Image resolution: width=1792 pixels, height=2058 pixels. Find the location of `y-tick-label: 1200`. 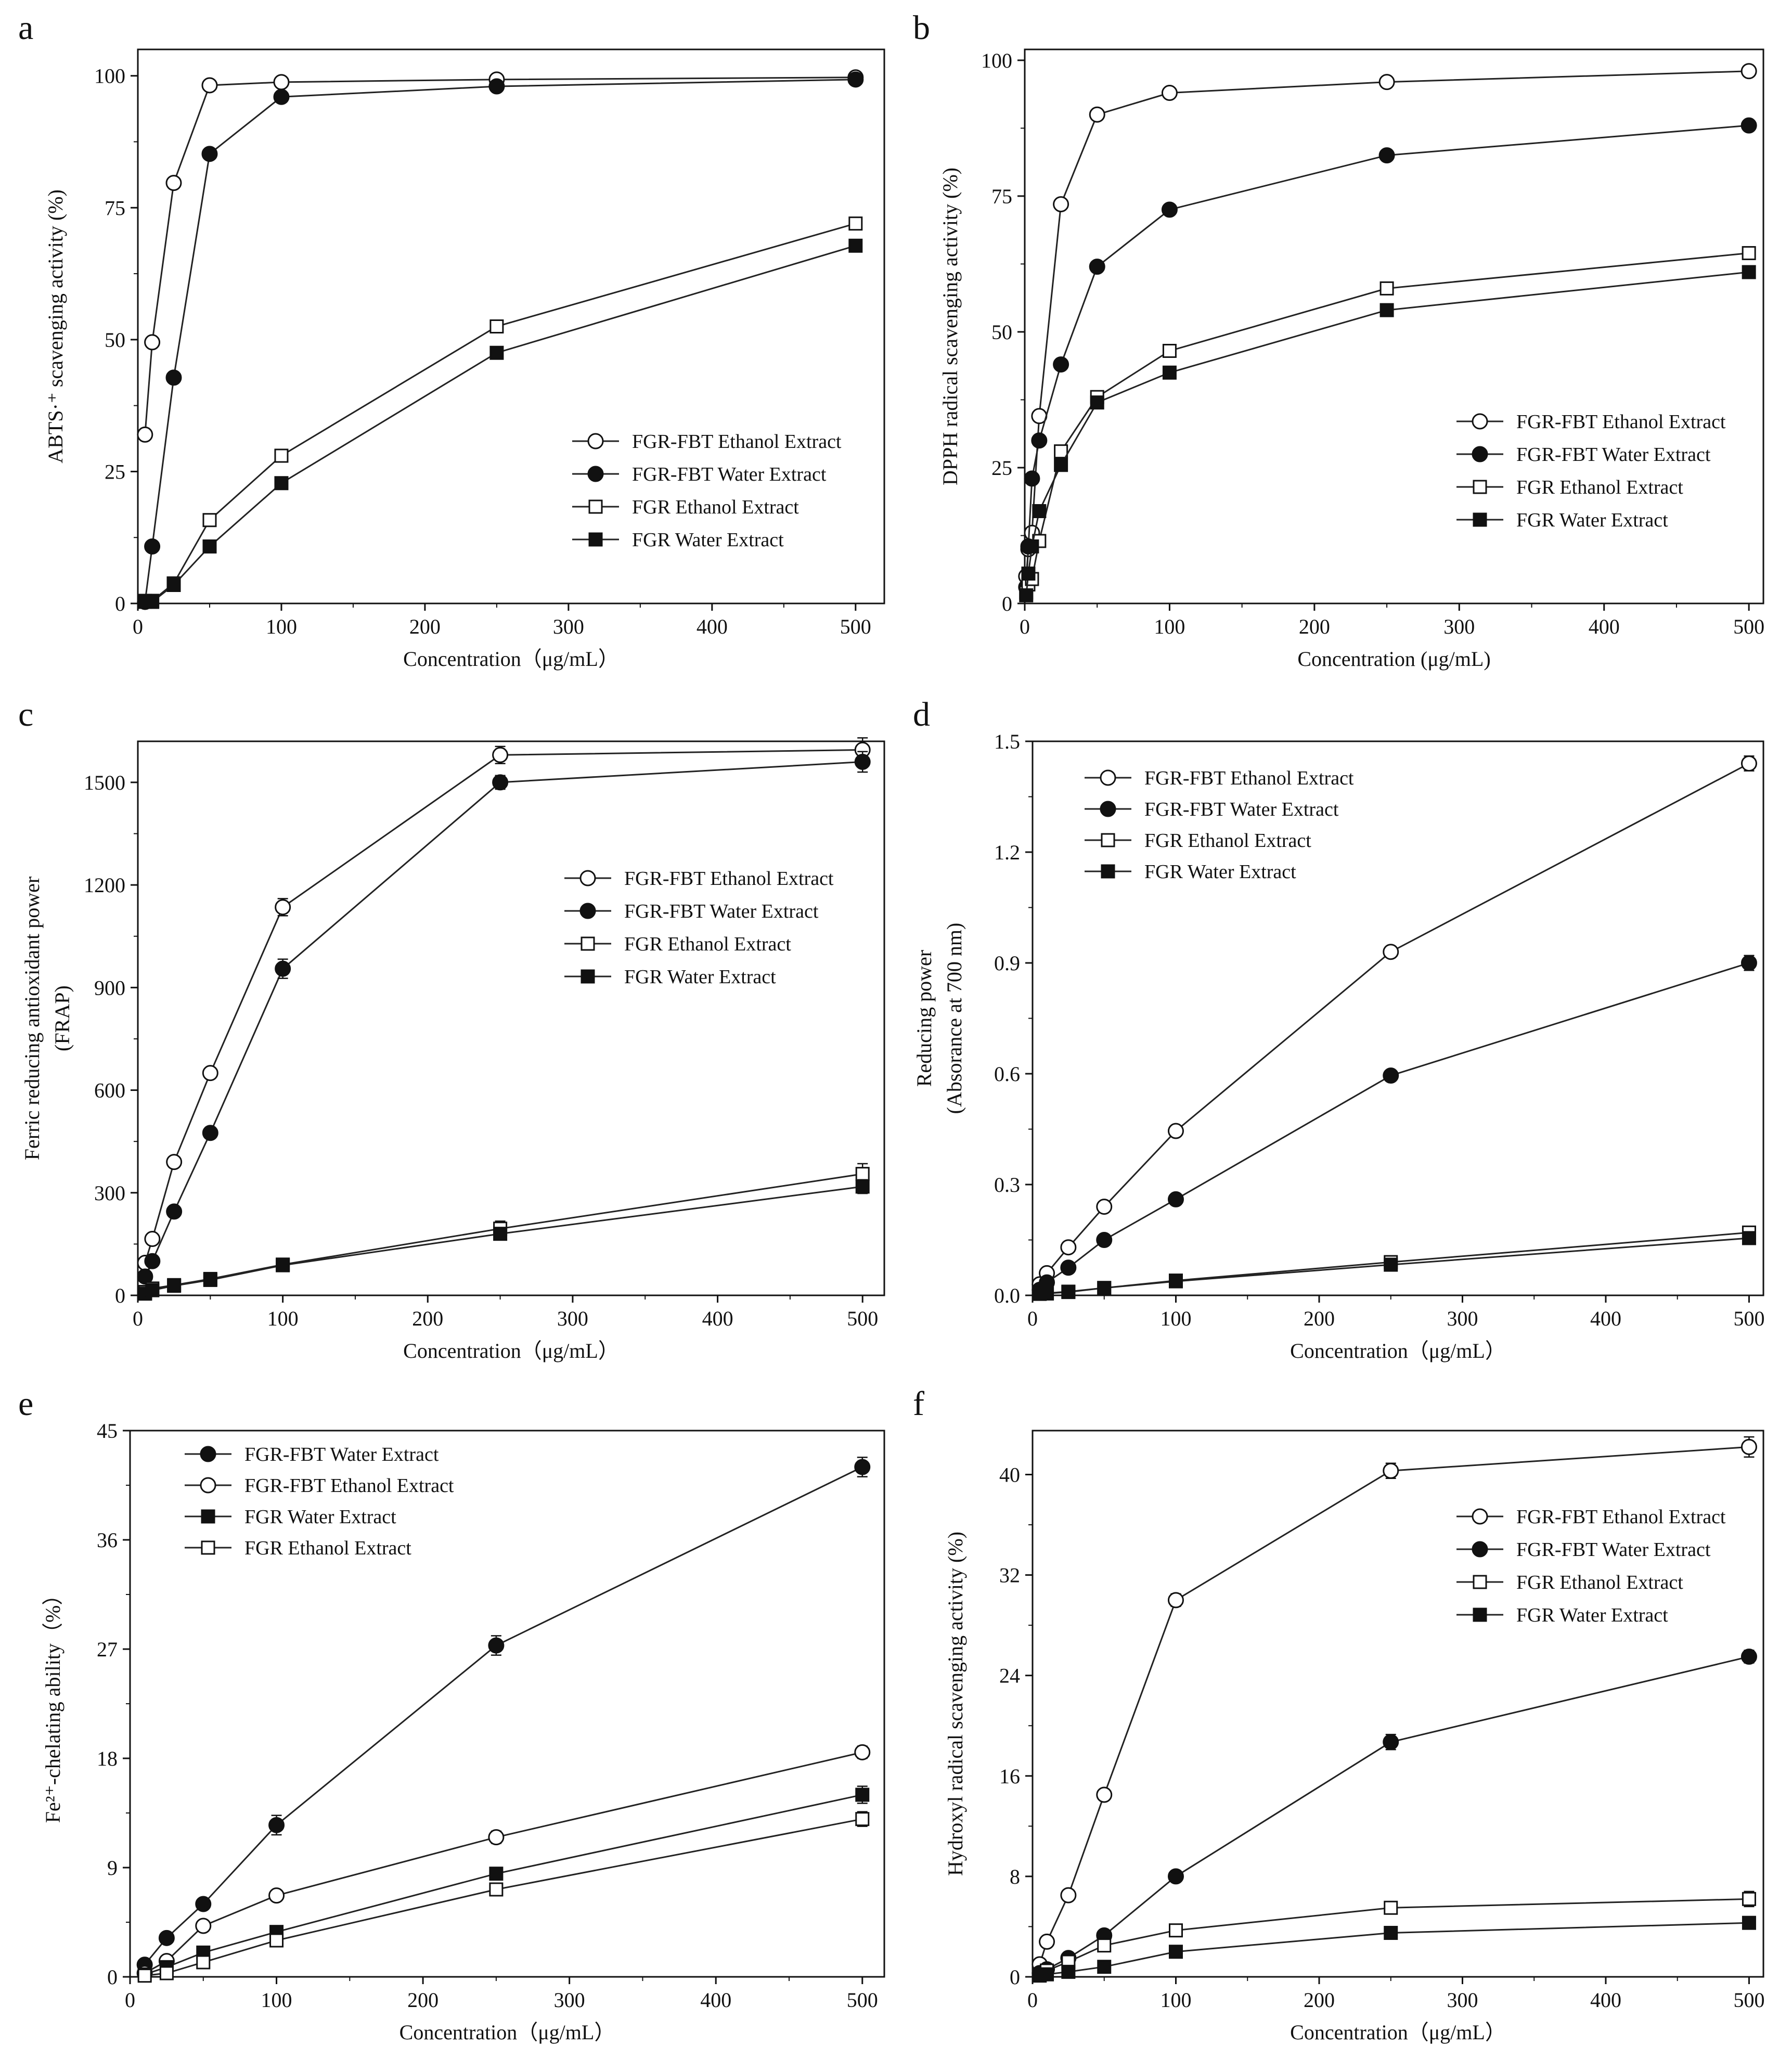

y-tick-label: 1200 is located at coordinates (104, 885).